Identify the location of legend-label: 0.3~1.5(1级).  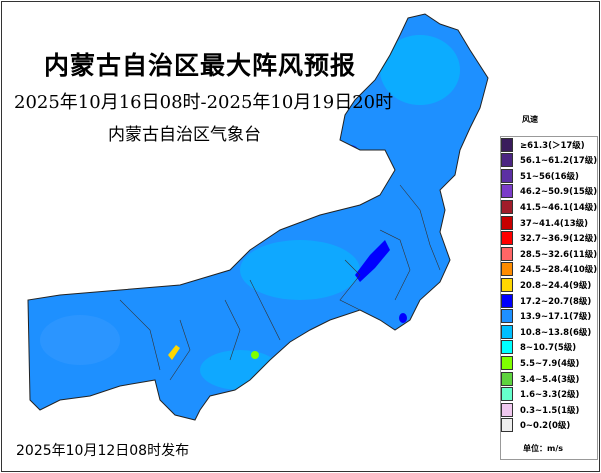
(550, 410).